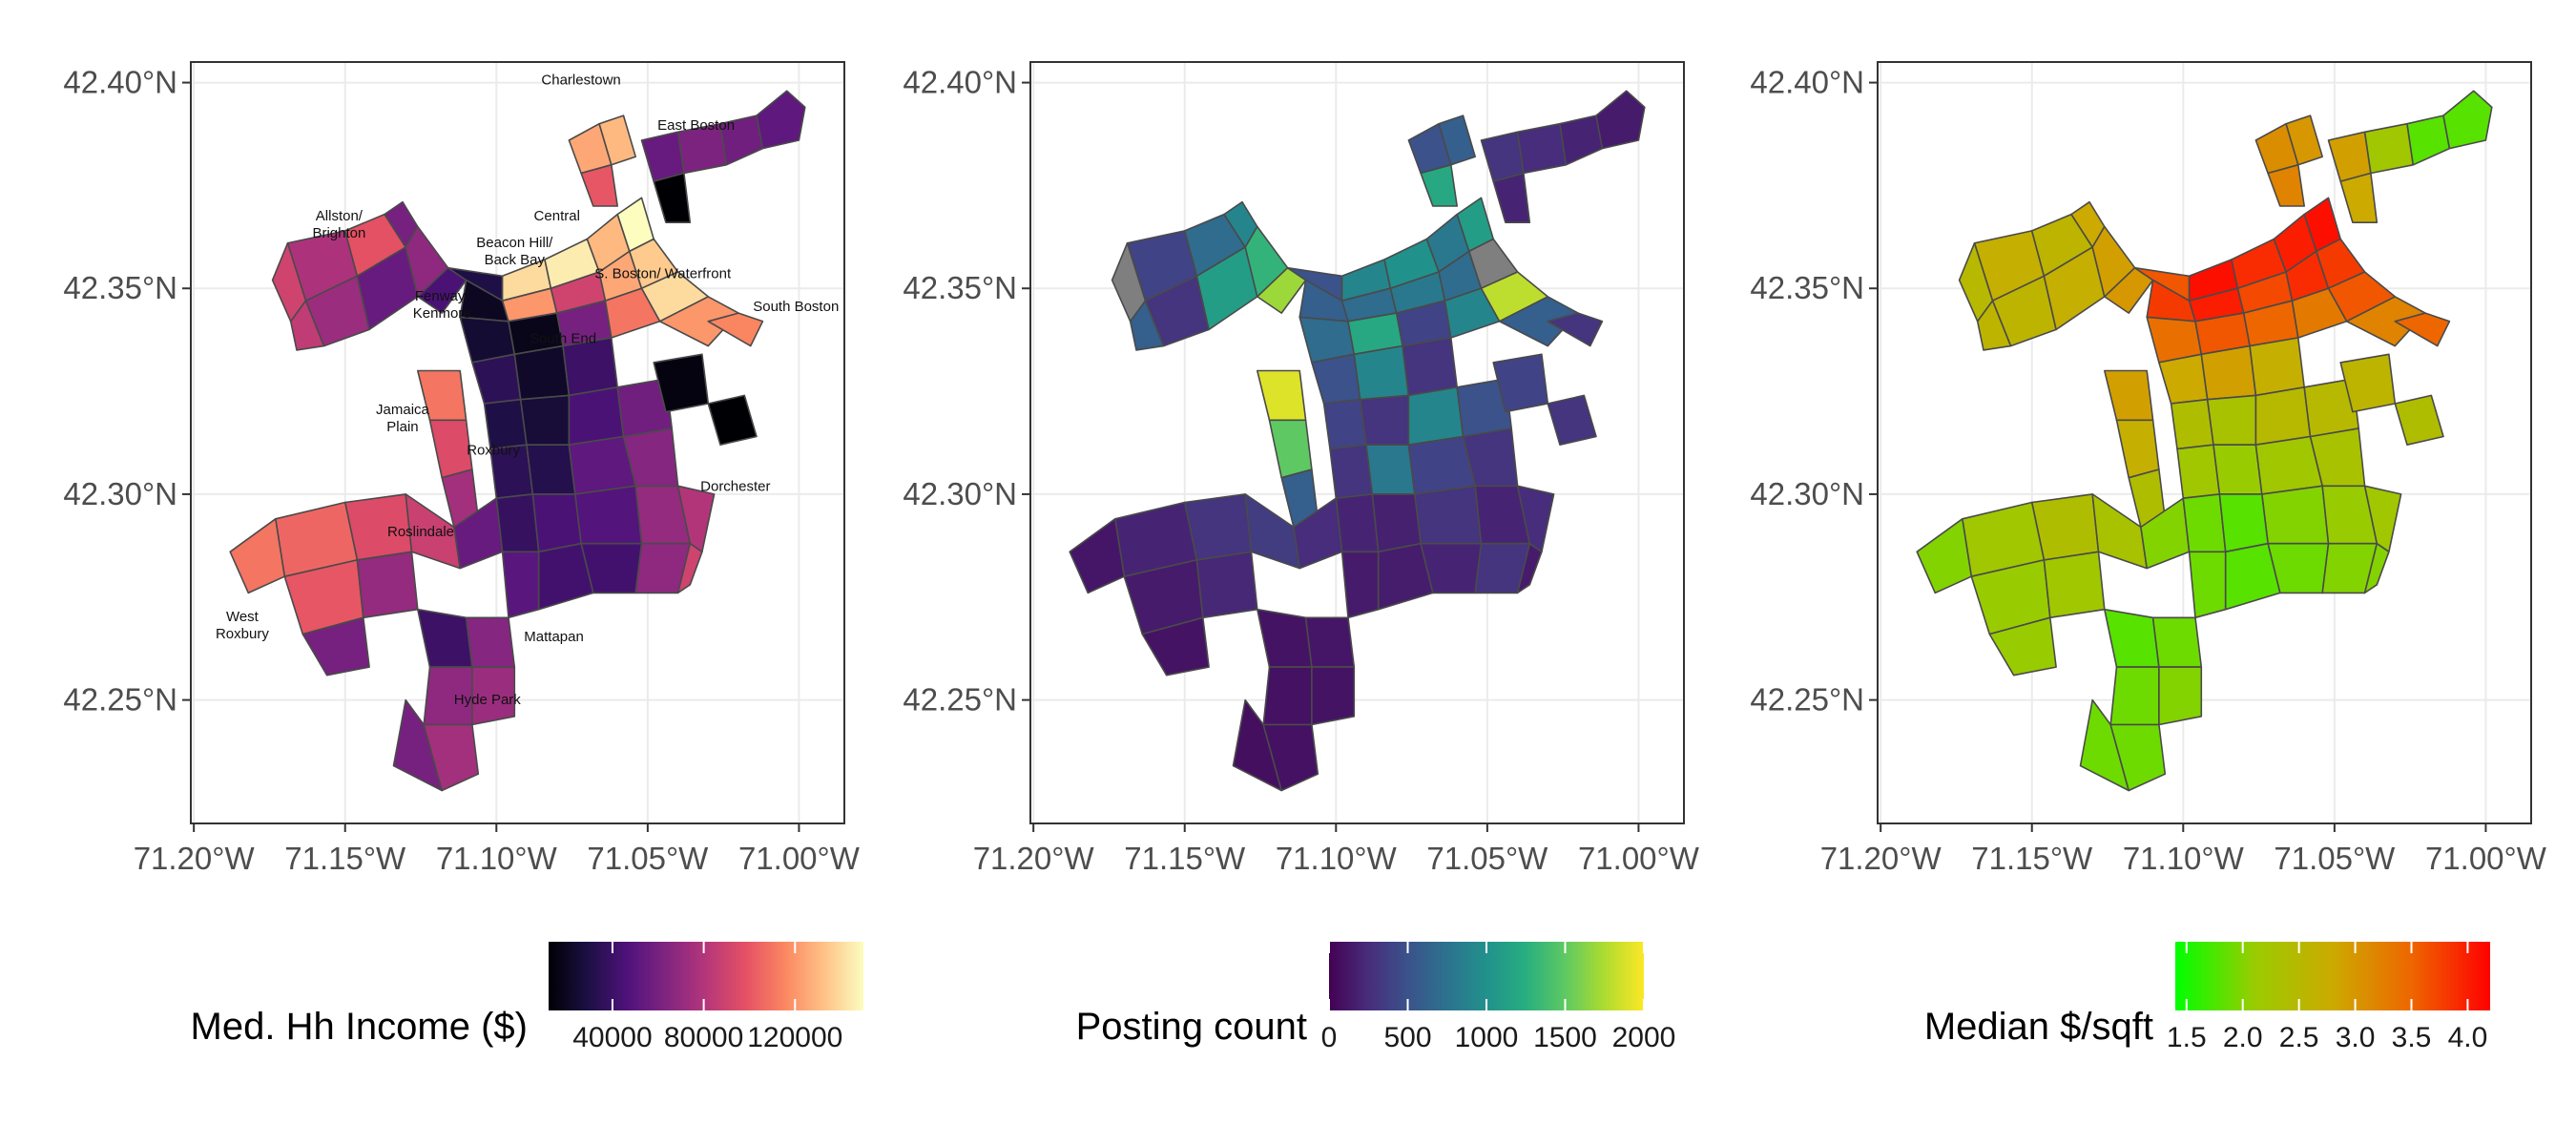  Describe the element at coordinates (796, 307) in the screenshot. I see `neighborhood-label: South Boston` at that location.